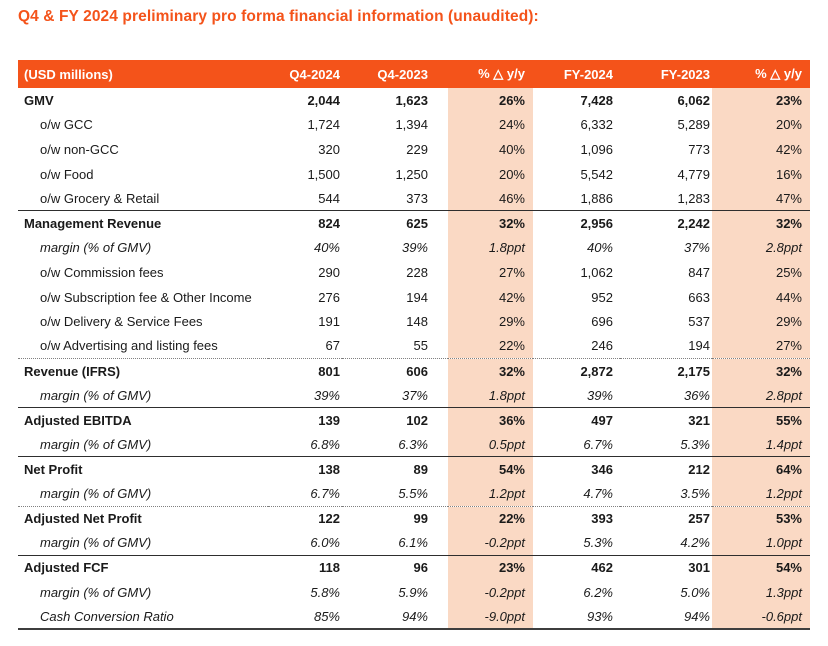  I want to click on table-row: o/w non-GCC 320 229 40% 1,096 773 42%, so click(414, 149).